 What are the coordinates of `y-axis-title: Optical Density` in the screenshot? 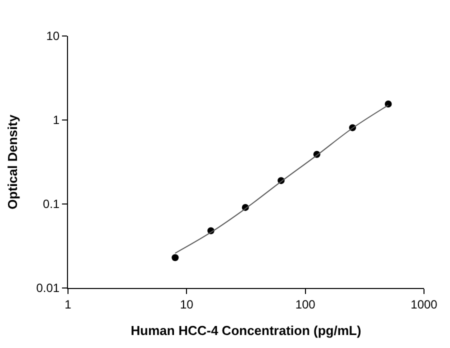 It's located at (12, 162).